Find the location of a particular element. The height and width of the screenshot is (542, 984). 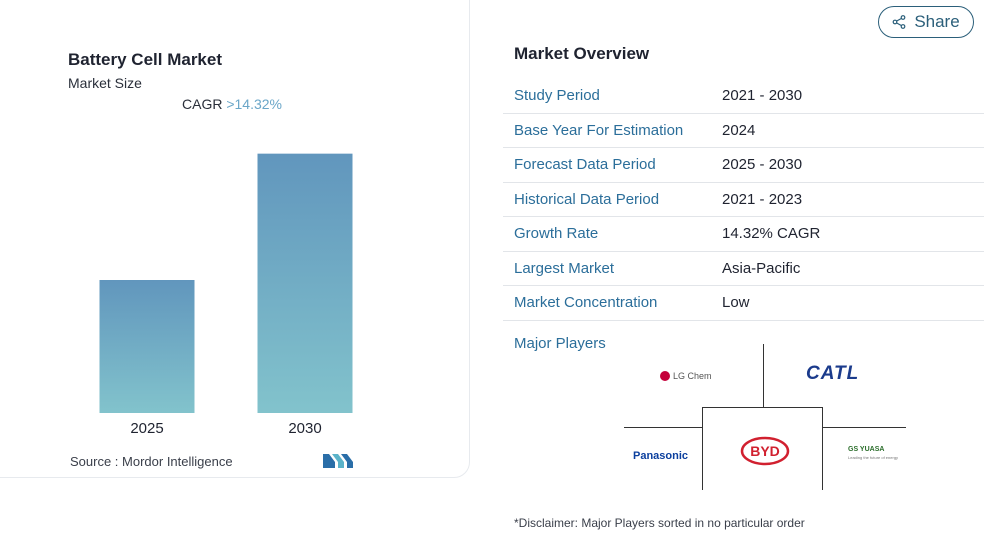

center-box is located at coordinates (762, 448).